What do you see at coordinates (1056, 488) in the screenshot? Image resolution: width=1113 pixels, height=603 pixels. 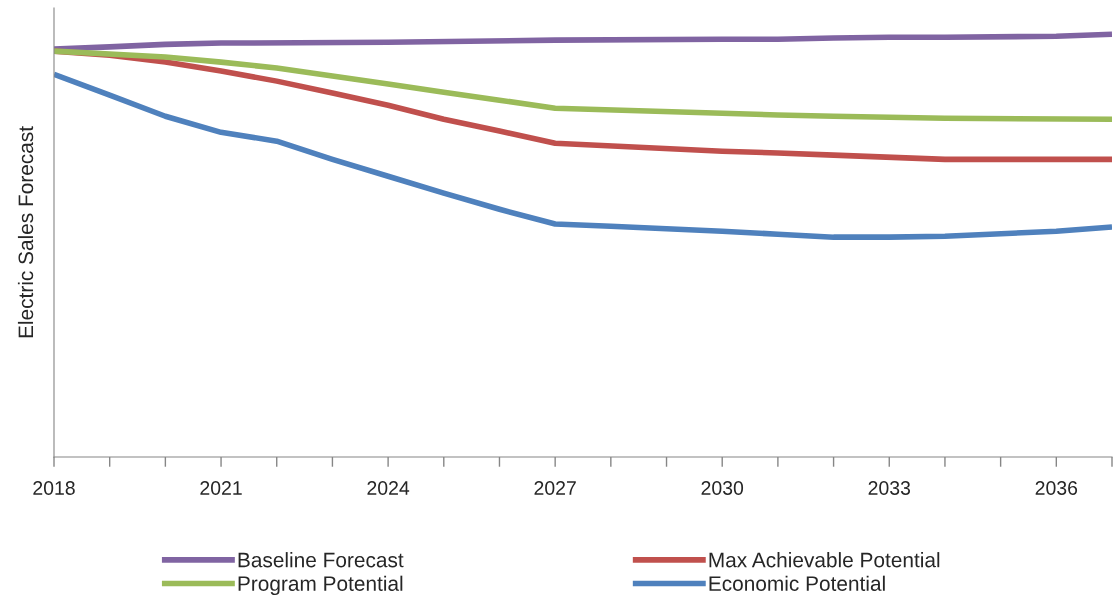 I see `x-tick-label: 2036` at bounding box center [1056, 488].